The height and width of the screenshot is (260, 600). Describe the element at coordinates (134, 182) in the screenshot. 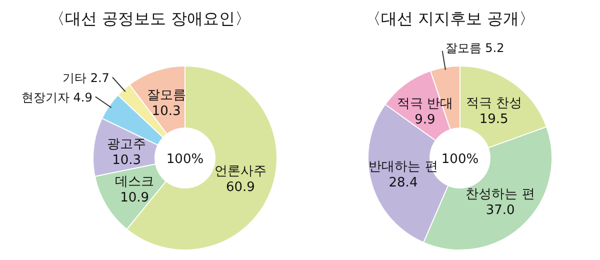

I see `slice-label: 데스크` at that location.